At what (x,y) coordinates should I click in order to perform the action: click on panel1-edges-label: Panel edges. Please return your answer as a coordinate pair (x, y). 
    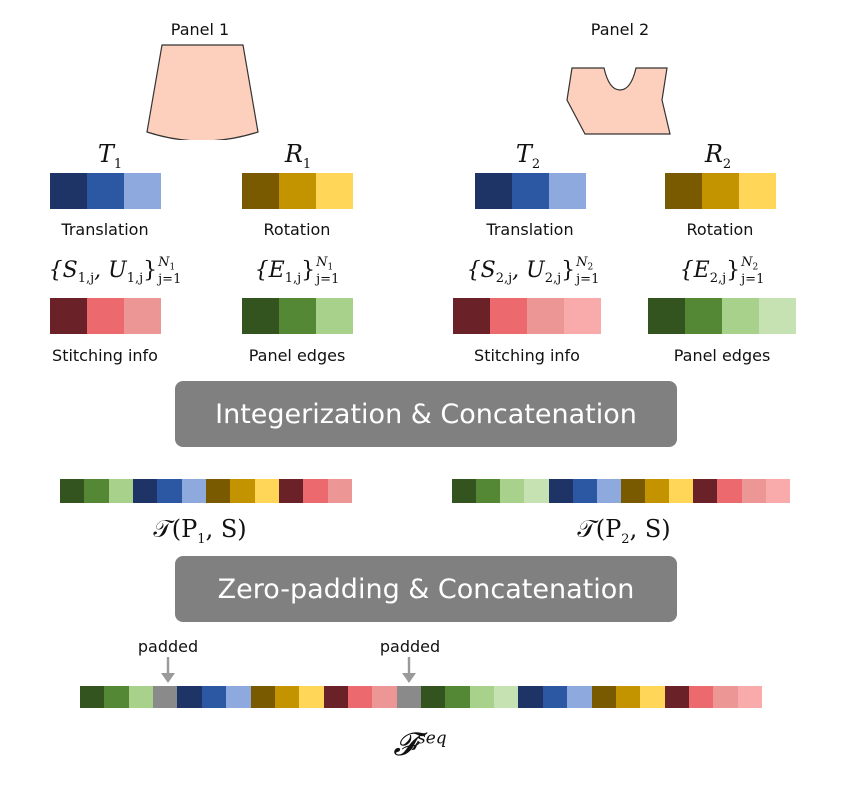
    Looking at the image, I should click on (297, 355).